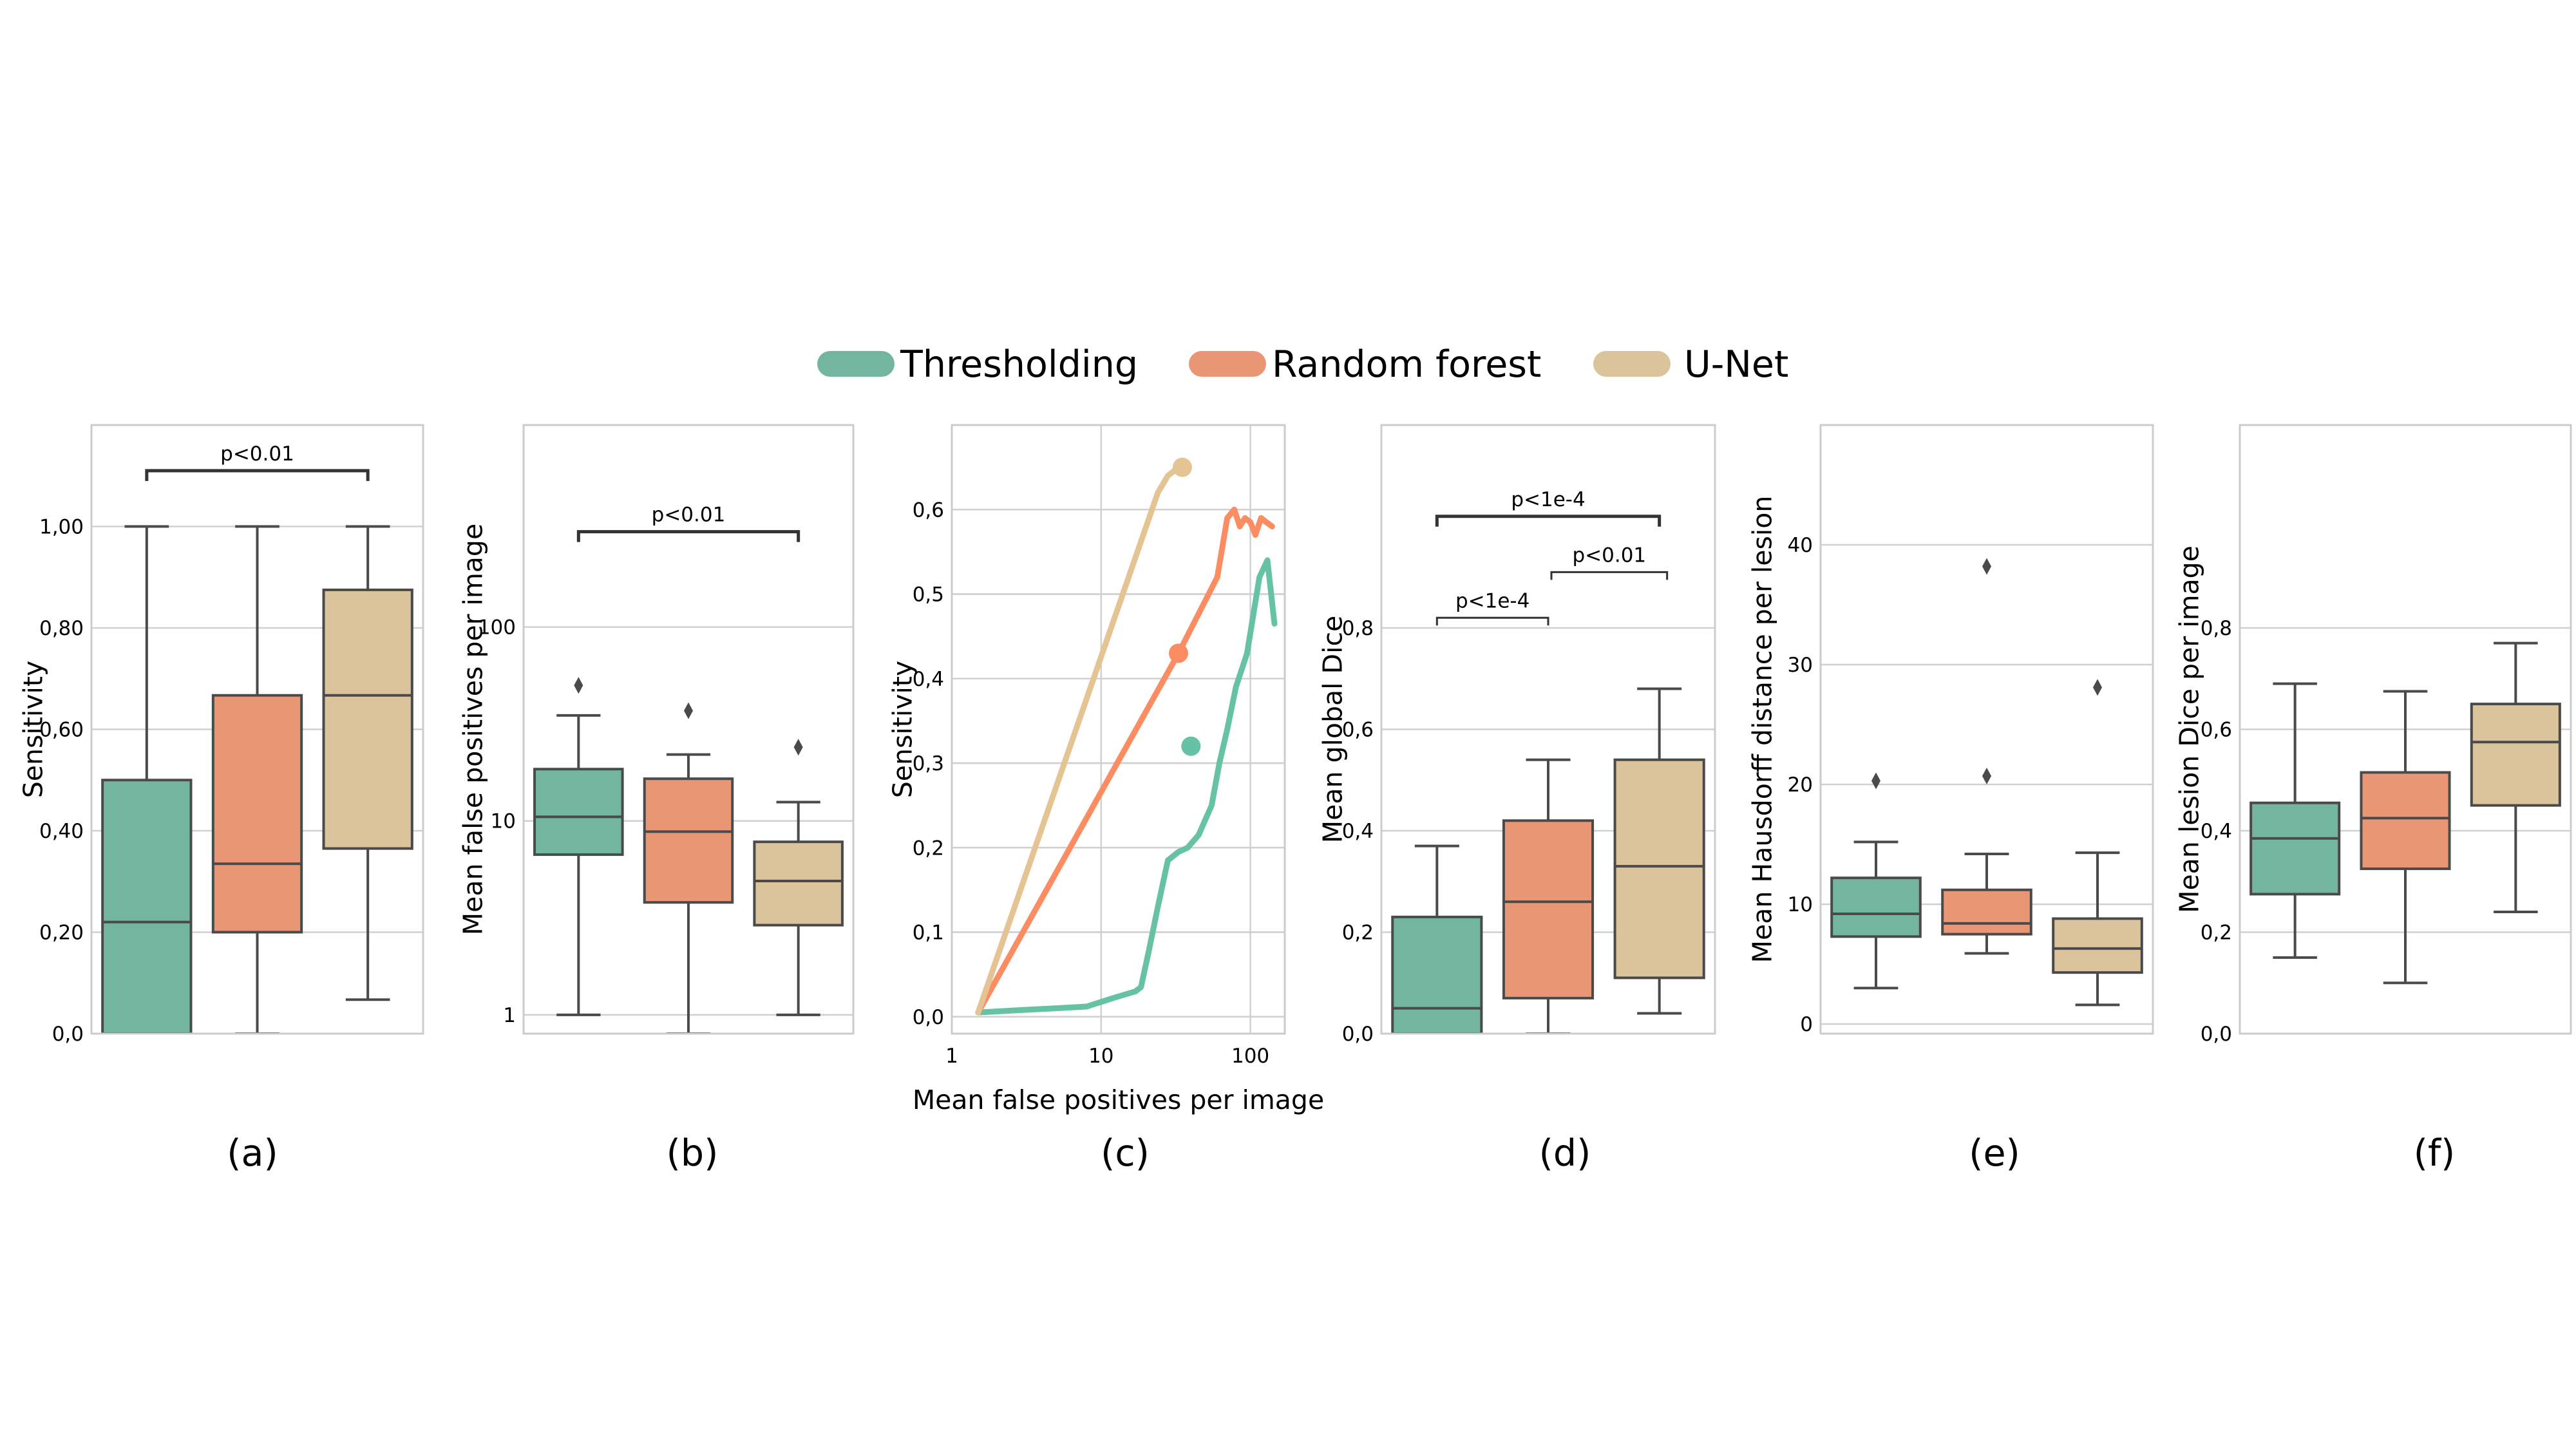  Describe the element at coordinates (1358, 628) in the screenshot. I see `ytick-label: 0,8` at that location.